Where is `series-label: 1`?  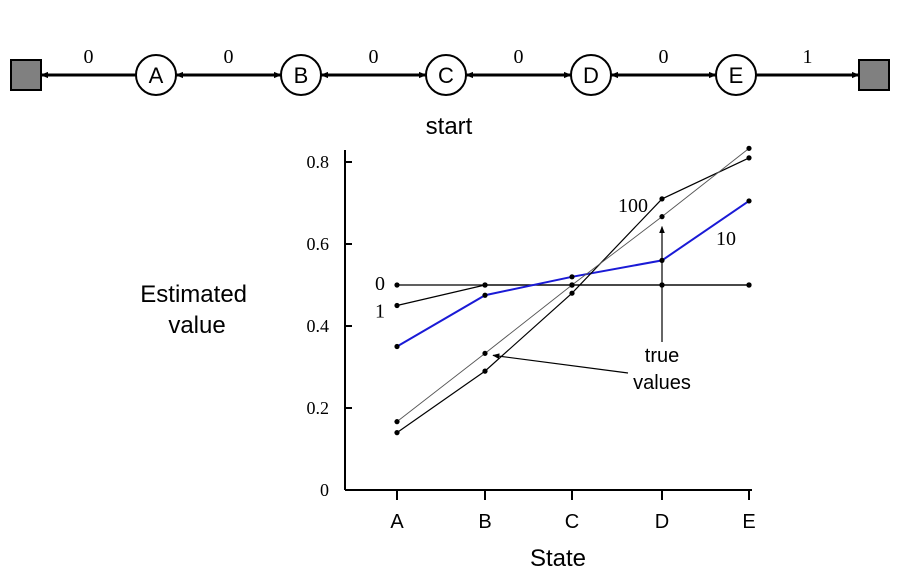
series-label: 1 is located at coordinates (380, 312).